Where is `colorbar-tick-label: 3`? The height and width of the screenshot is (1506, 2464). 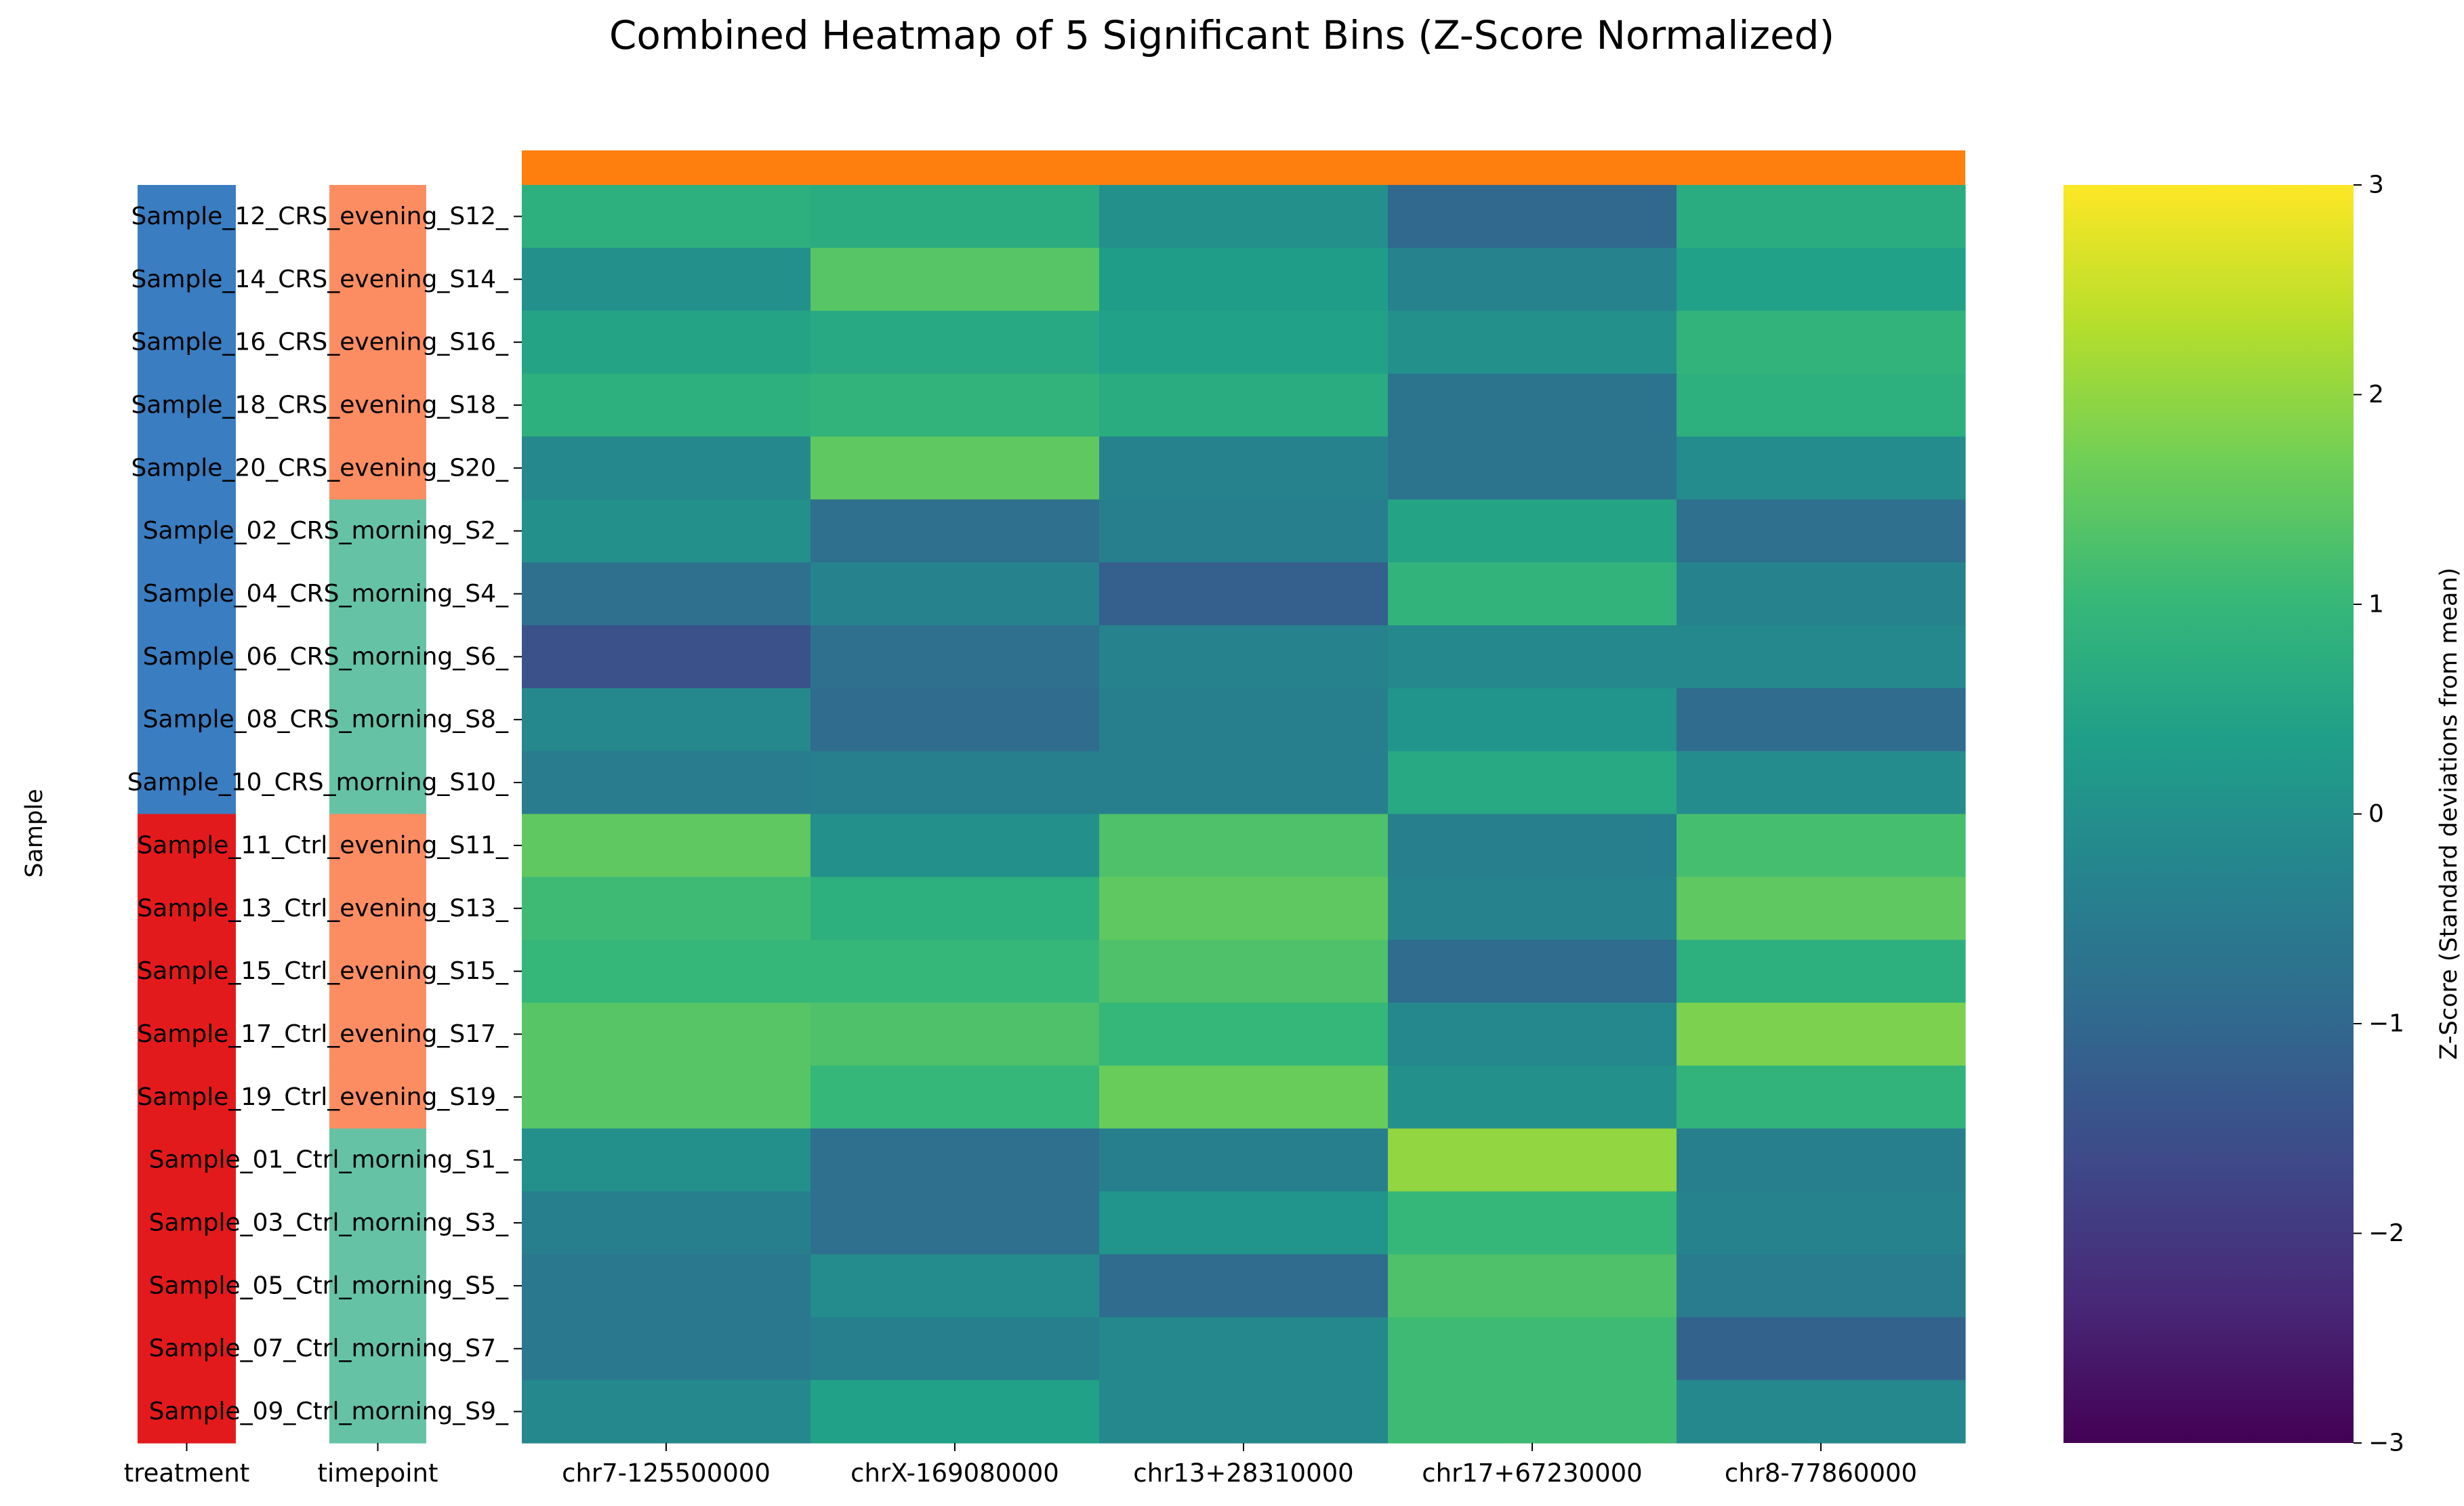 colorbar-tick-label: 3 is located at coordinates (2376, 185).